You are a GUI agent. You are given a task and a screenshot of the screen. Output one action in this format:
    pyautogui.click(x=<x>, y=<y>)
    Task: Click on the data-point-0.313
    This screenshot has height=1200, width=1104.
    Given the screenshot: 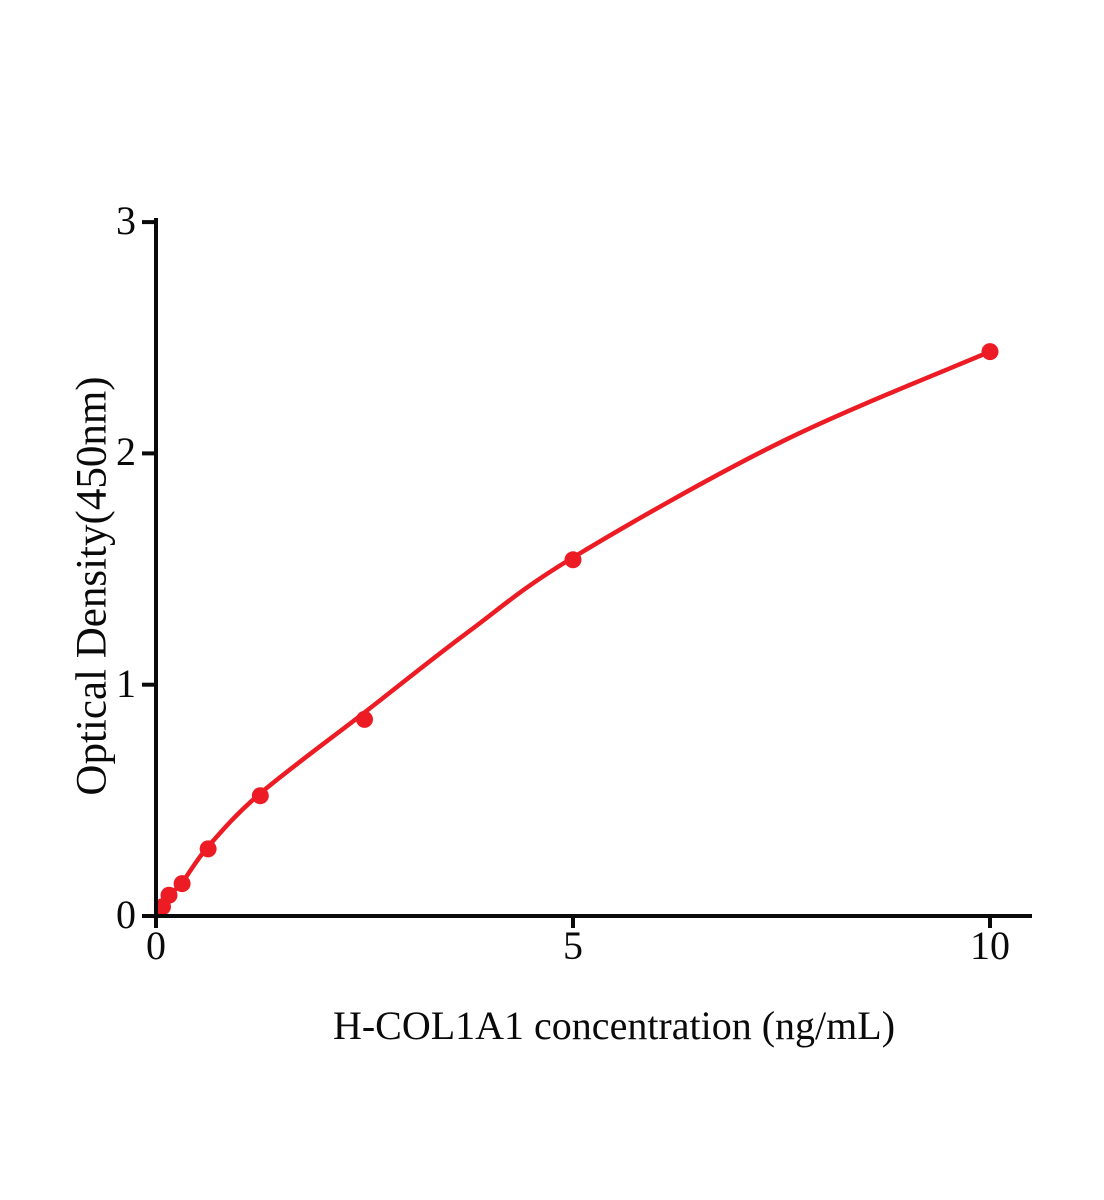 What is the action you would take?
    pyautogui.click(x=182, y=884)
    